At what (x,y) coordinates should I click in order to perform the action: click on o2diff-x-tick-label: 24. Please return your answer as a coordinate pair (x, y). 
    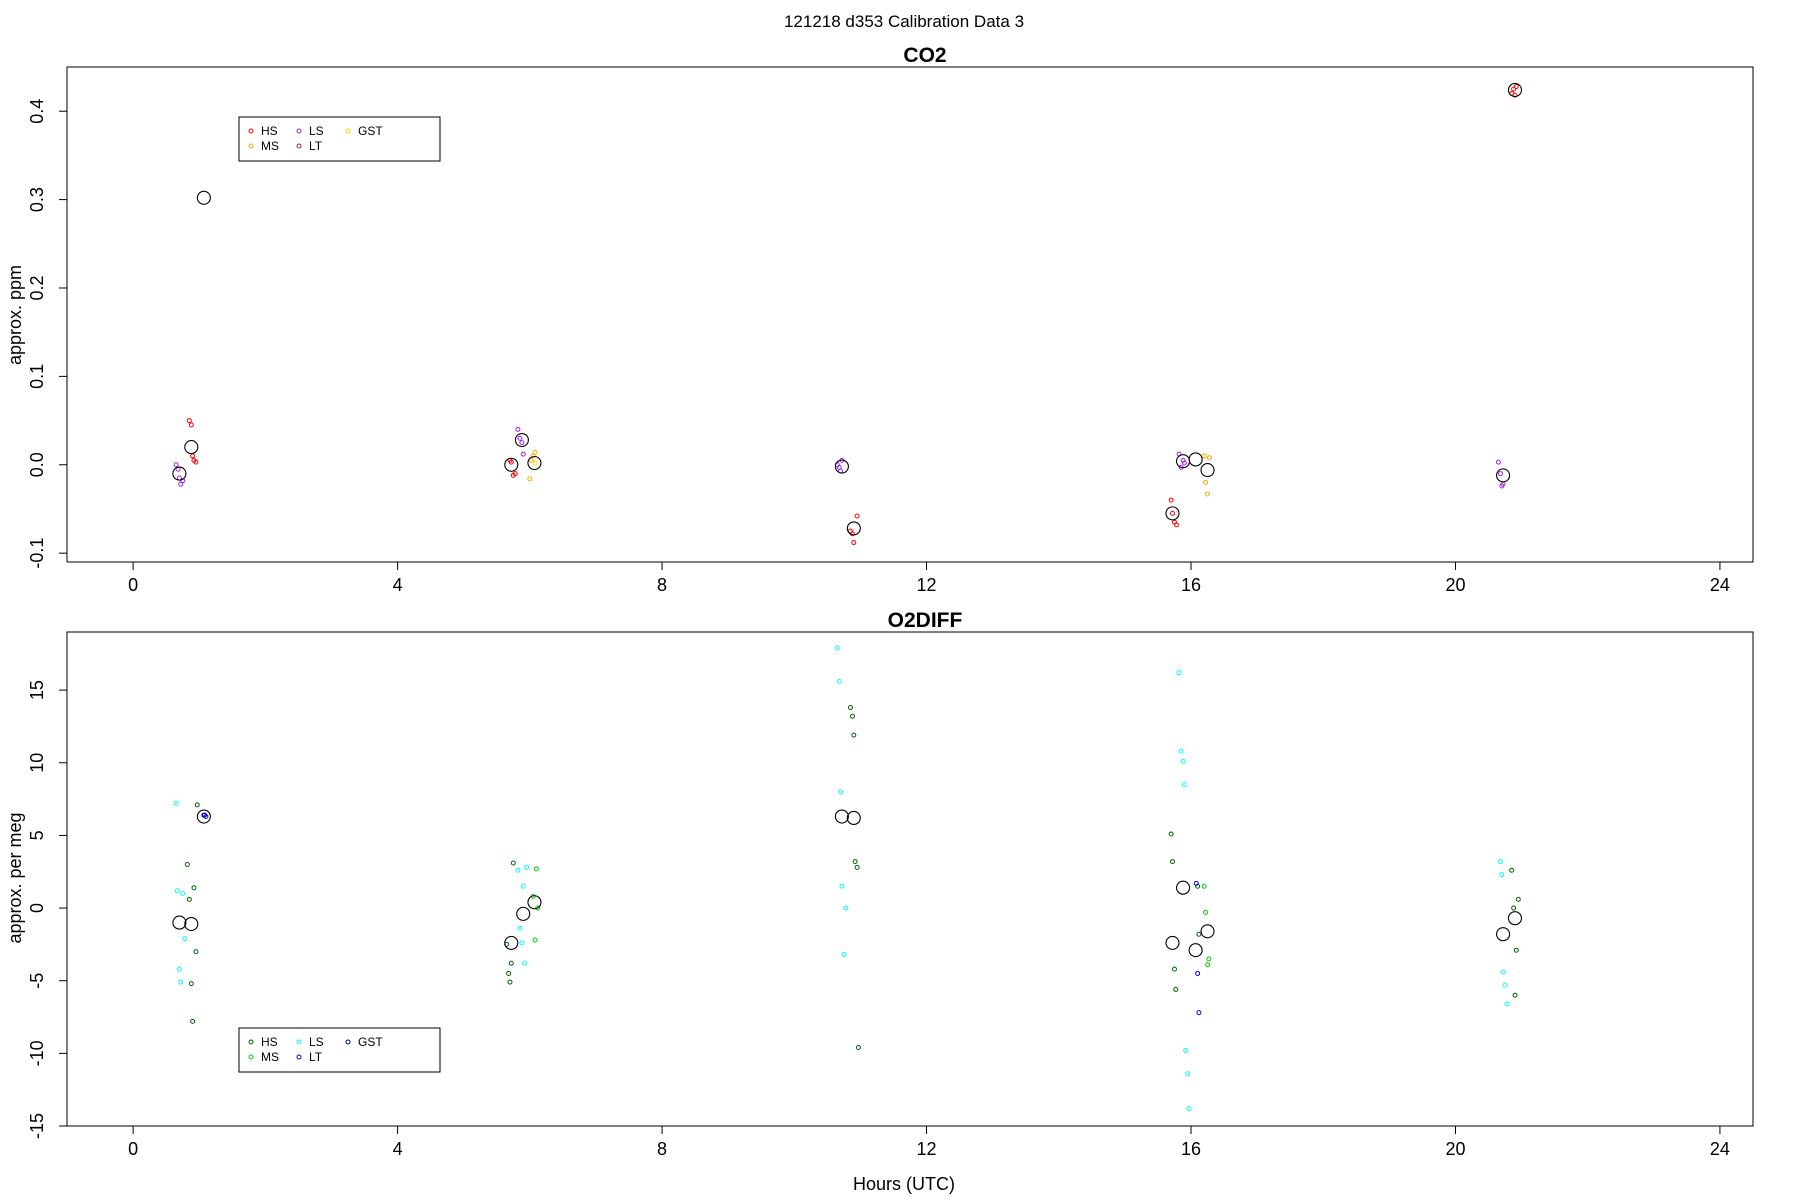
    Looking at the image, I should click on (1720, 1149).